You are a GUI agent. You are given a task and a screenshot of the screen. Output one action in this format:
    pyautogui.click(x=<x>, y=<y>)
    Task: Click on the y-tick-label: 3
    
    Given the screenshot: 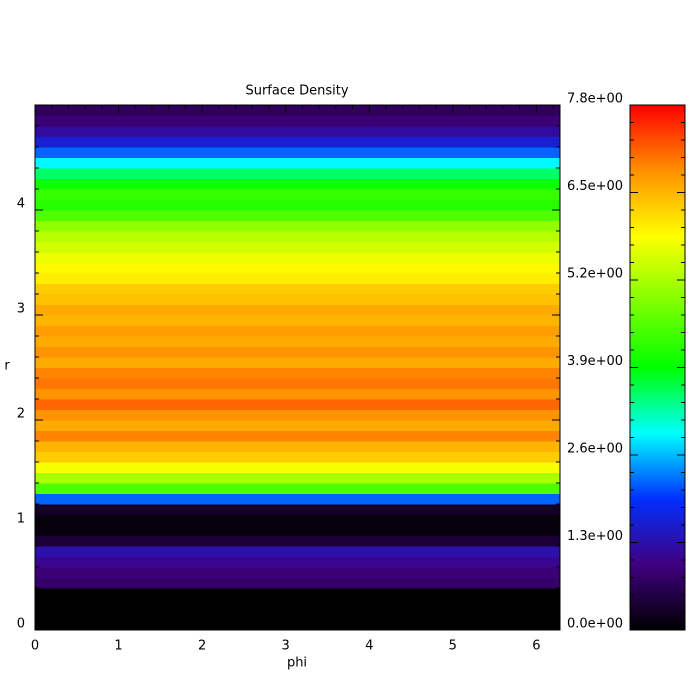 What is the action you would take?
    pyautogui.click(x=21, y=309)
    